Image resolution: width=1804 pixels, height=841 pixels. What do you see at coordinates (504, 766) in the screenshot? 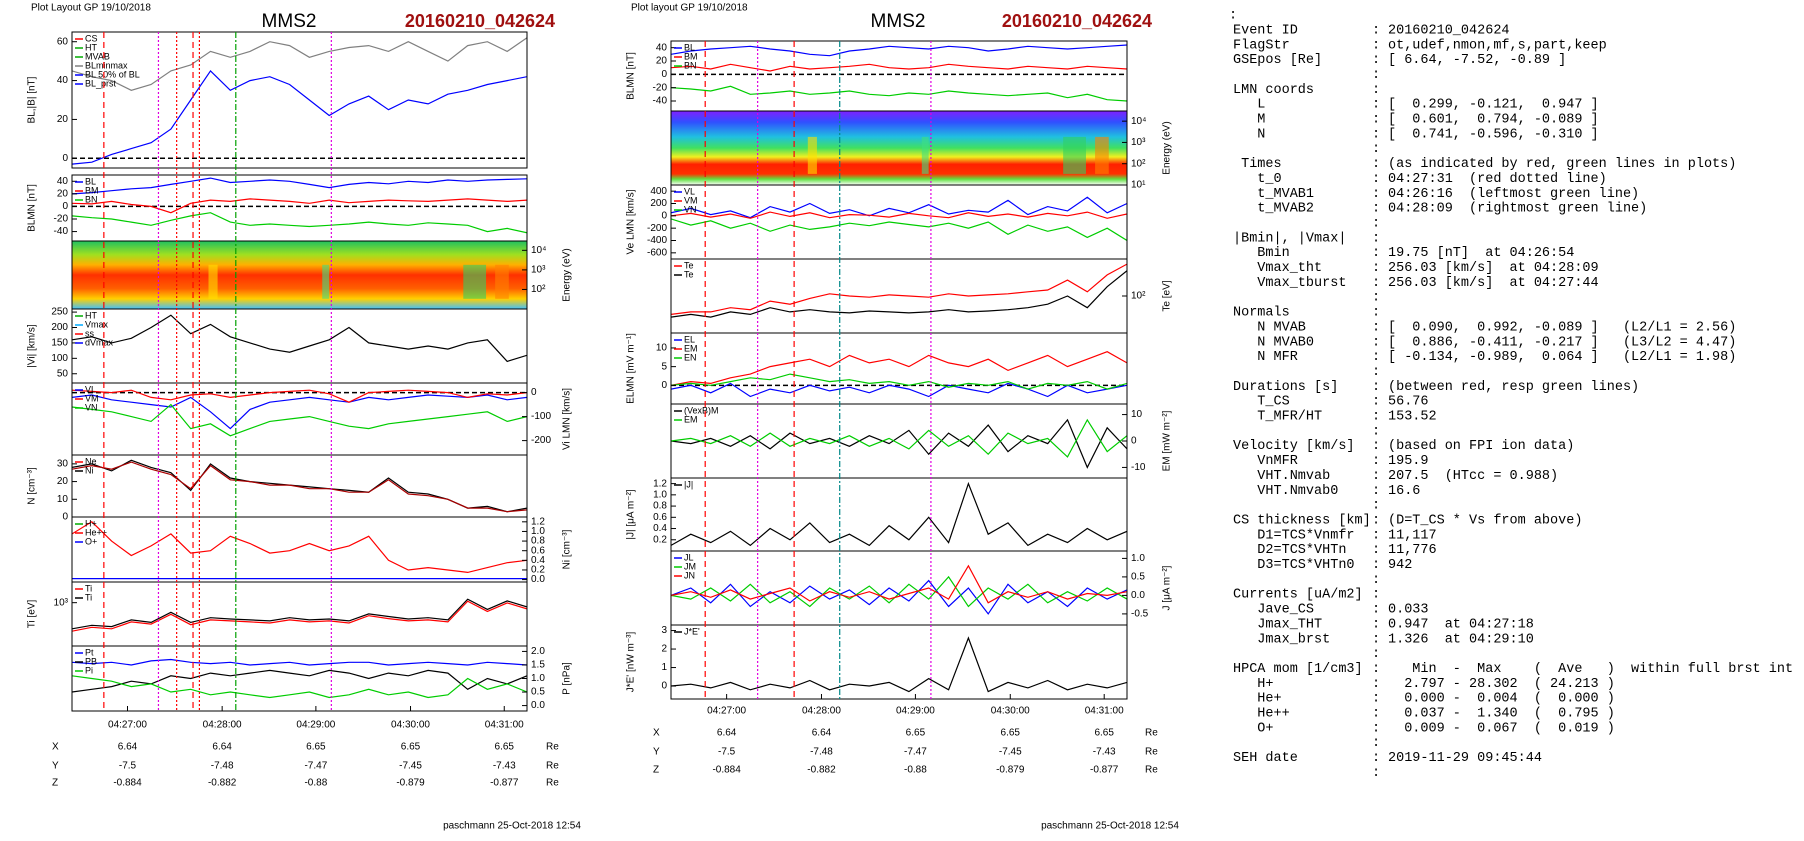
I see `position-cell: -7.43` at bounding box center [504, 766].